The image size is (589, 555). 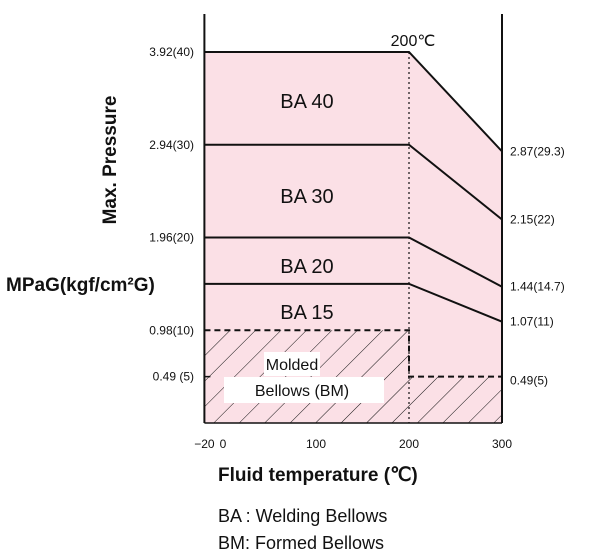 I want to click on x-tick-label: 100, so click(x=316, y=444).